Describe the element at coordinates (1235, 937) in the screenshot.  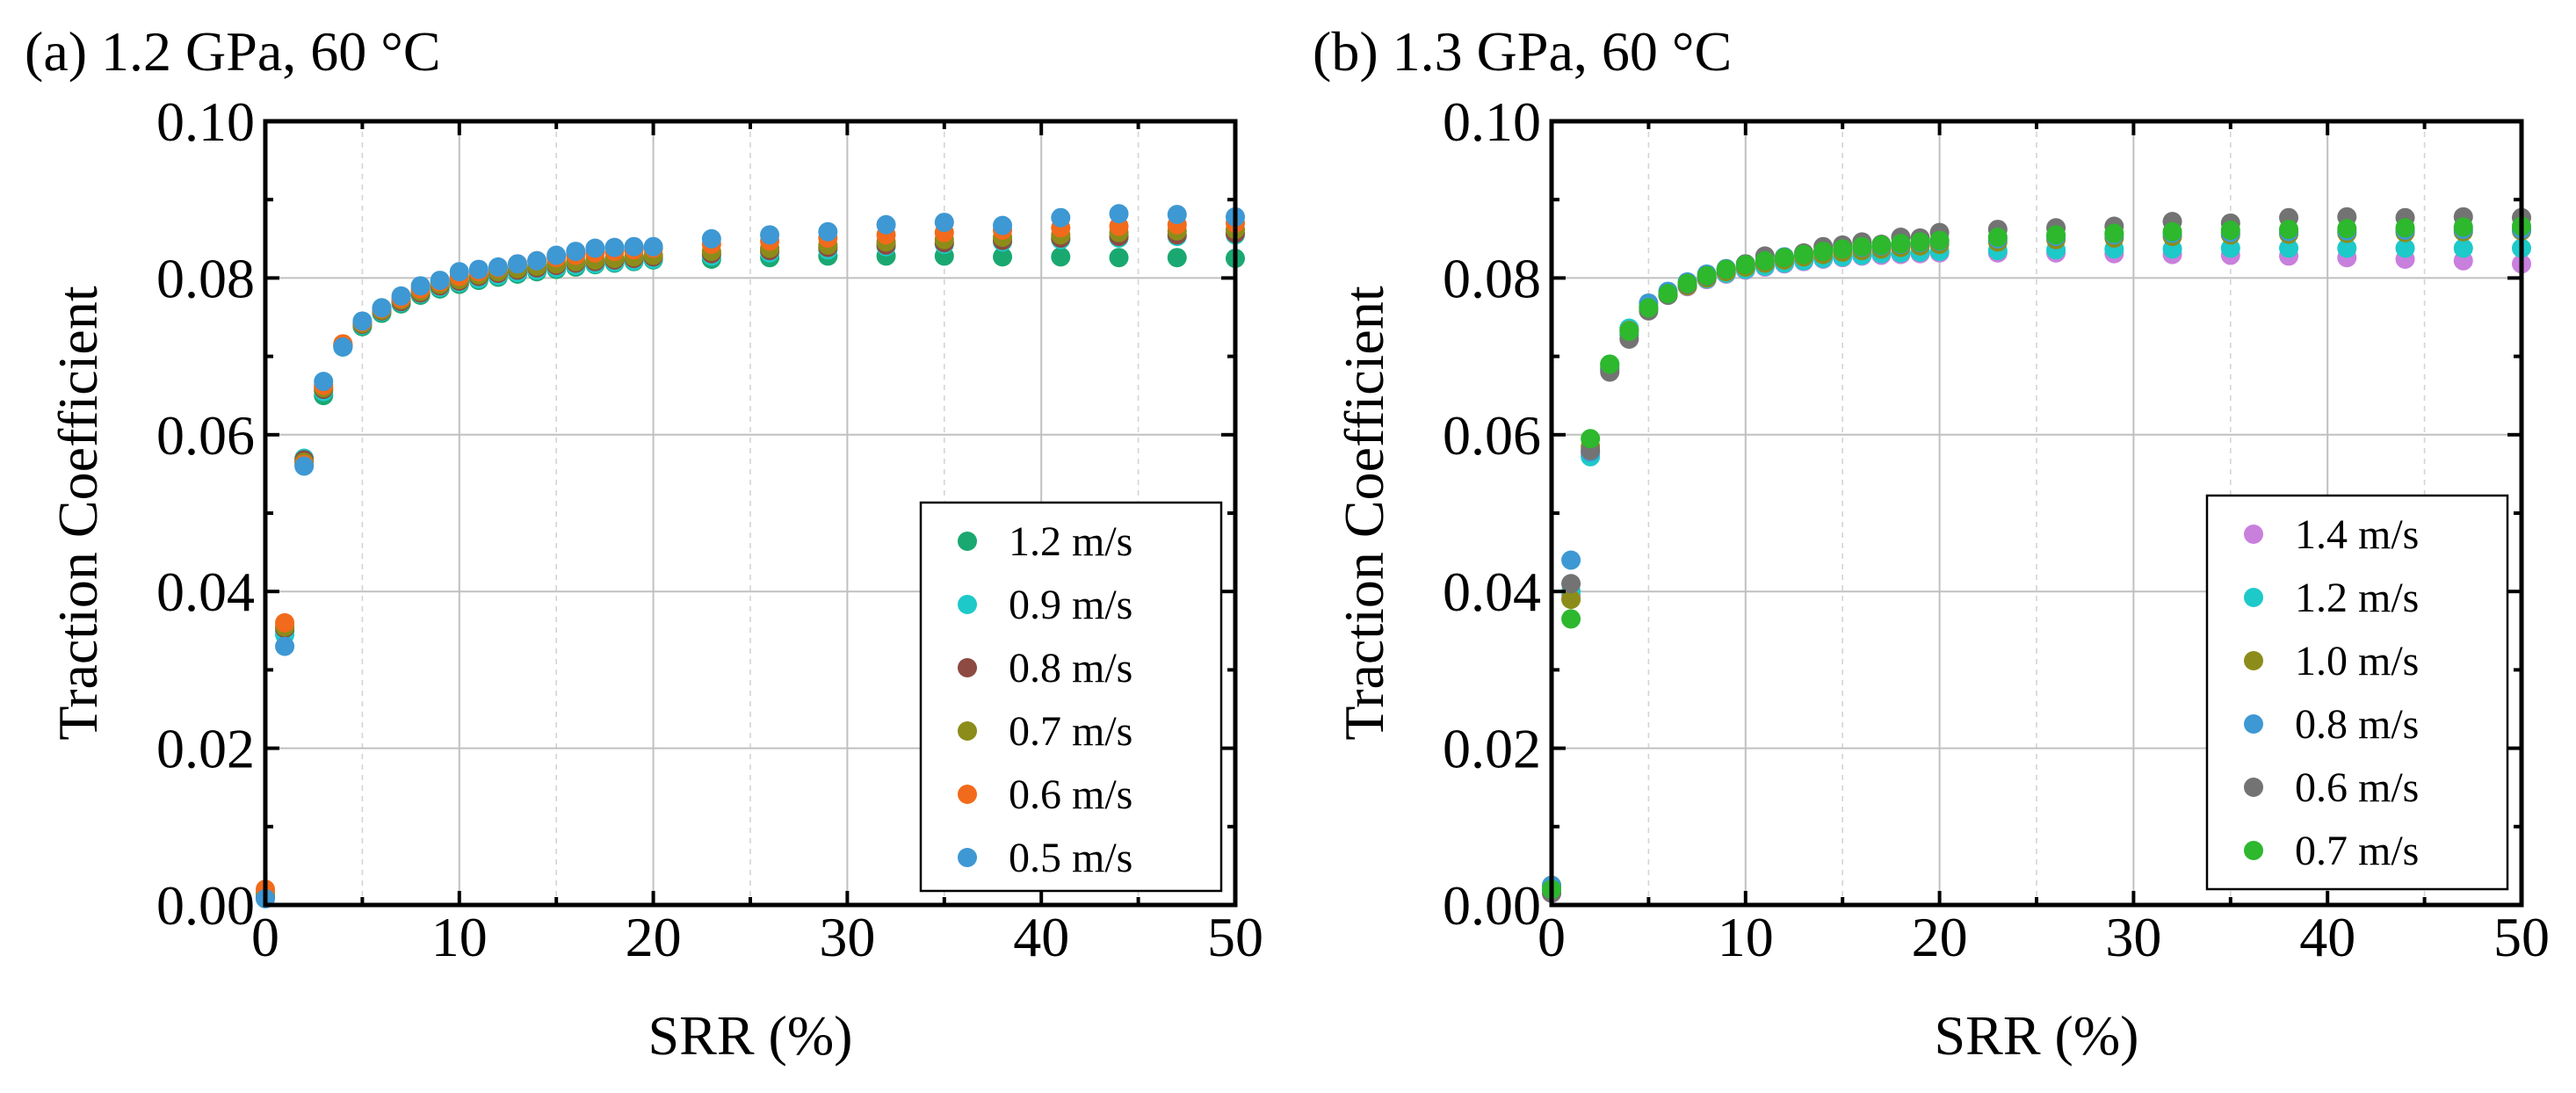
I see `x-tick-label: 50` at that location.